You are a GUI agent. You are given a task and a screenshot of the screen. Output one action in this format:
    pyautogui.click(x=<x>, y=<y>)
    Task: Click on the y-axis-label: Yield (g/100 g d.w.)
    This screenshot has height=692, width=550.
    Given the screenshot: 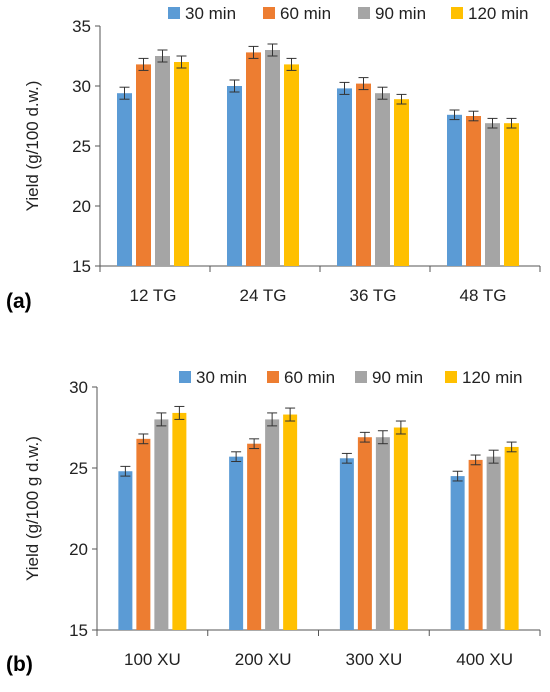 What is the action you would take?
    pyautogui.click(x=32, y=508)
    